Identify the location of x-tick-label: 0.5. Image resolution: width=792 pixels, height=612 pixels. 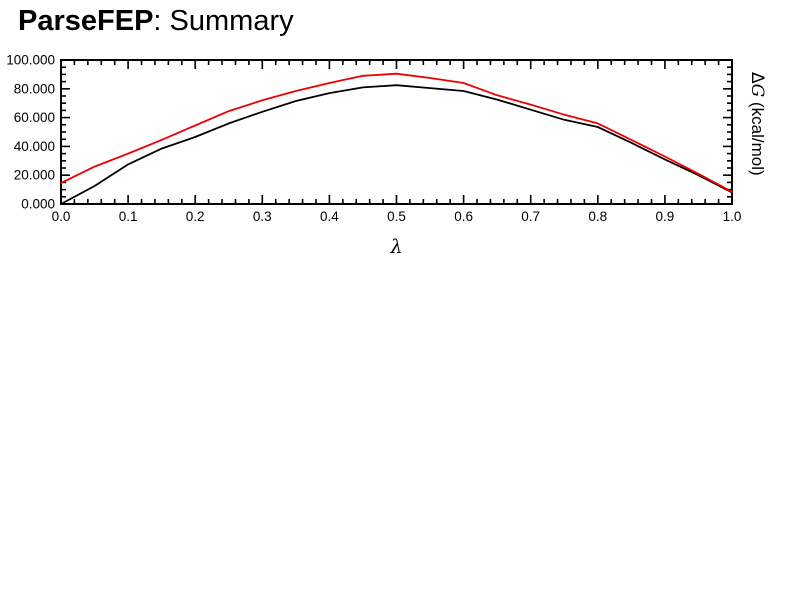
(396, 216).